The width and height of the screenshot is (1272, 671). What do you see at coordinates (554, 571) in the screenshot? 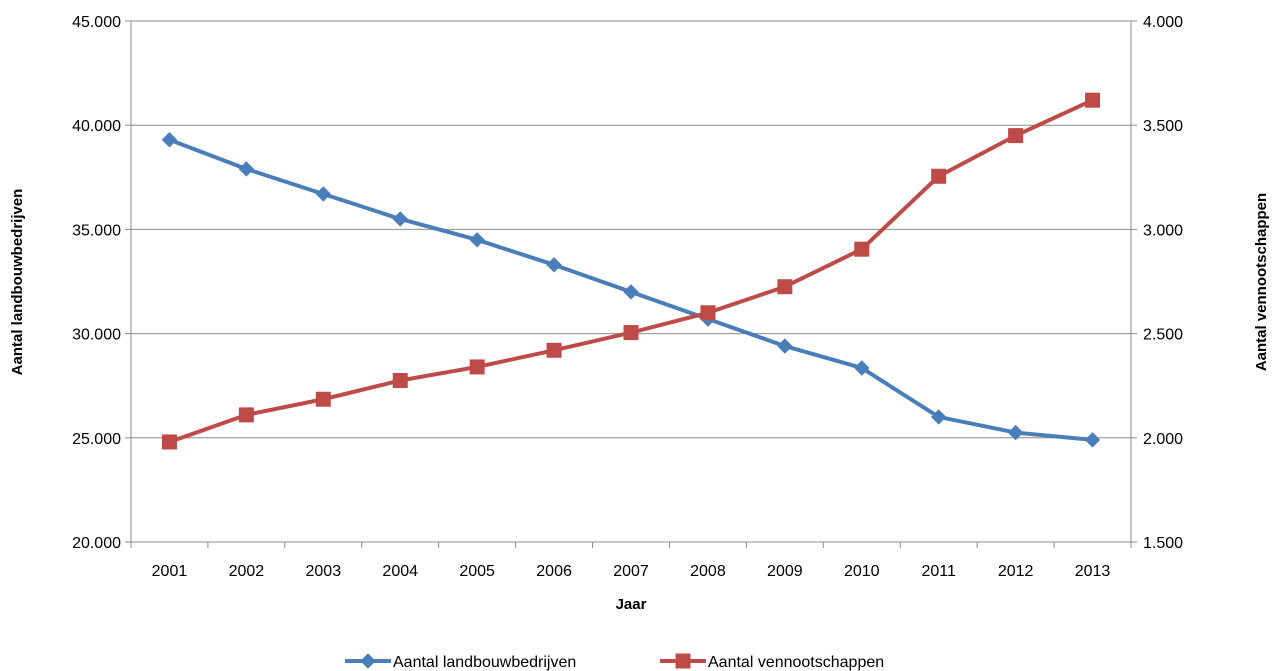
I see `x-tick-label: 2006` at bounding box center [554, 571].